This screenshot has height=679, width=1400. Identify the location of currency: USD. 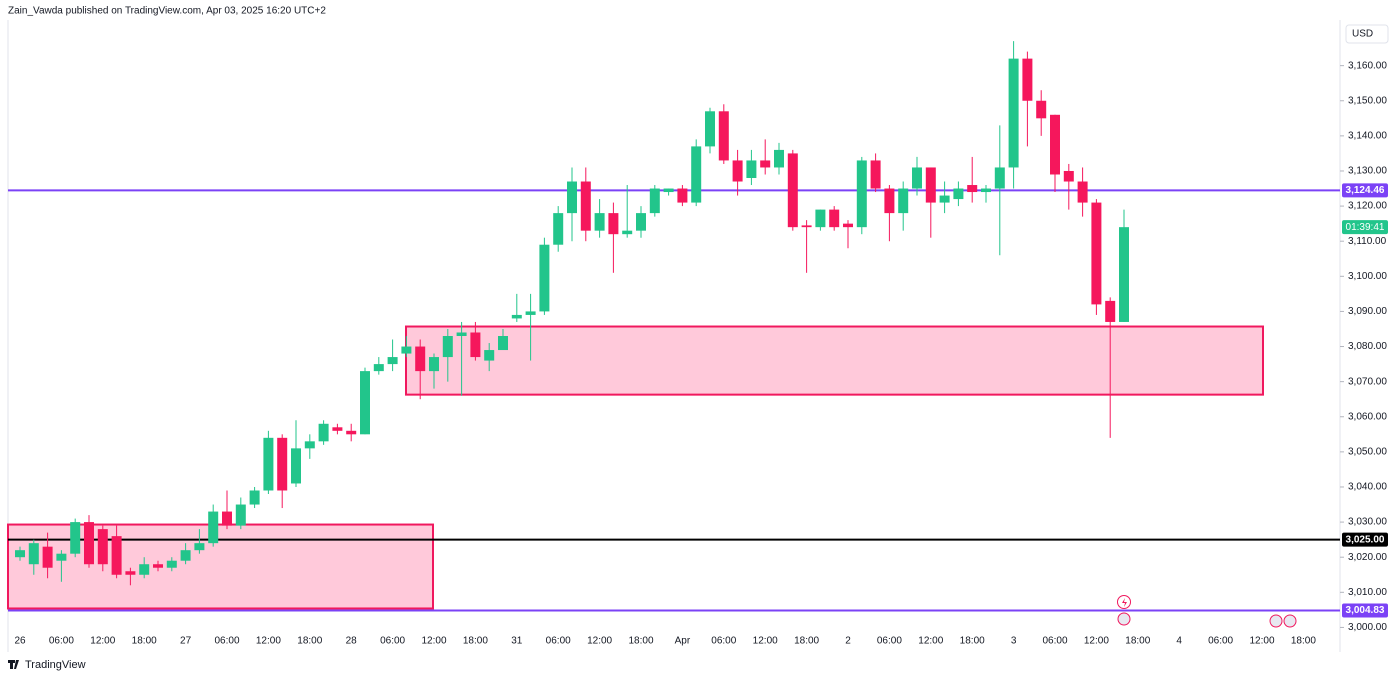
(1362, 34).